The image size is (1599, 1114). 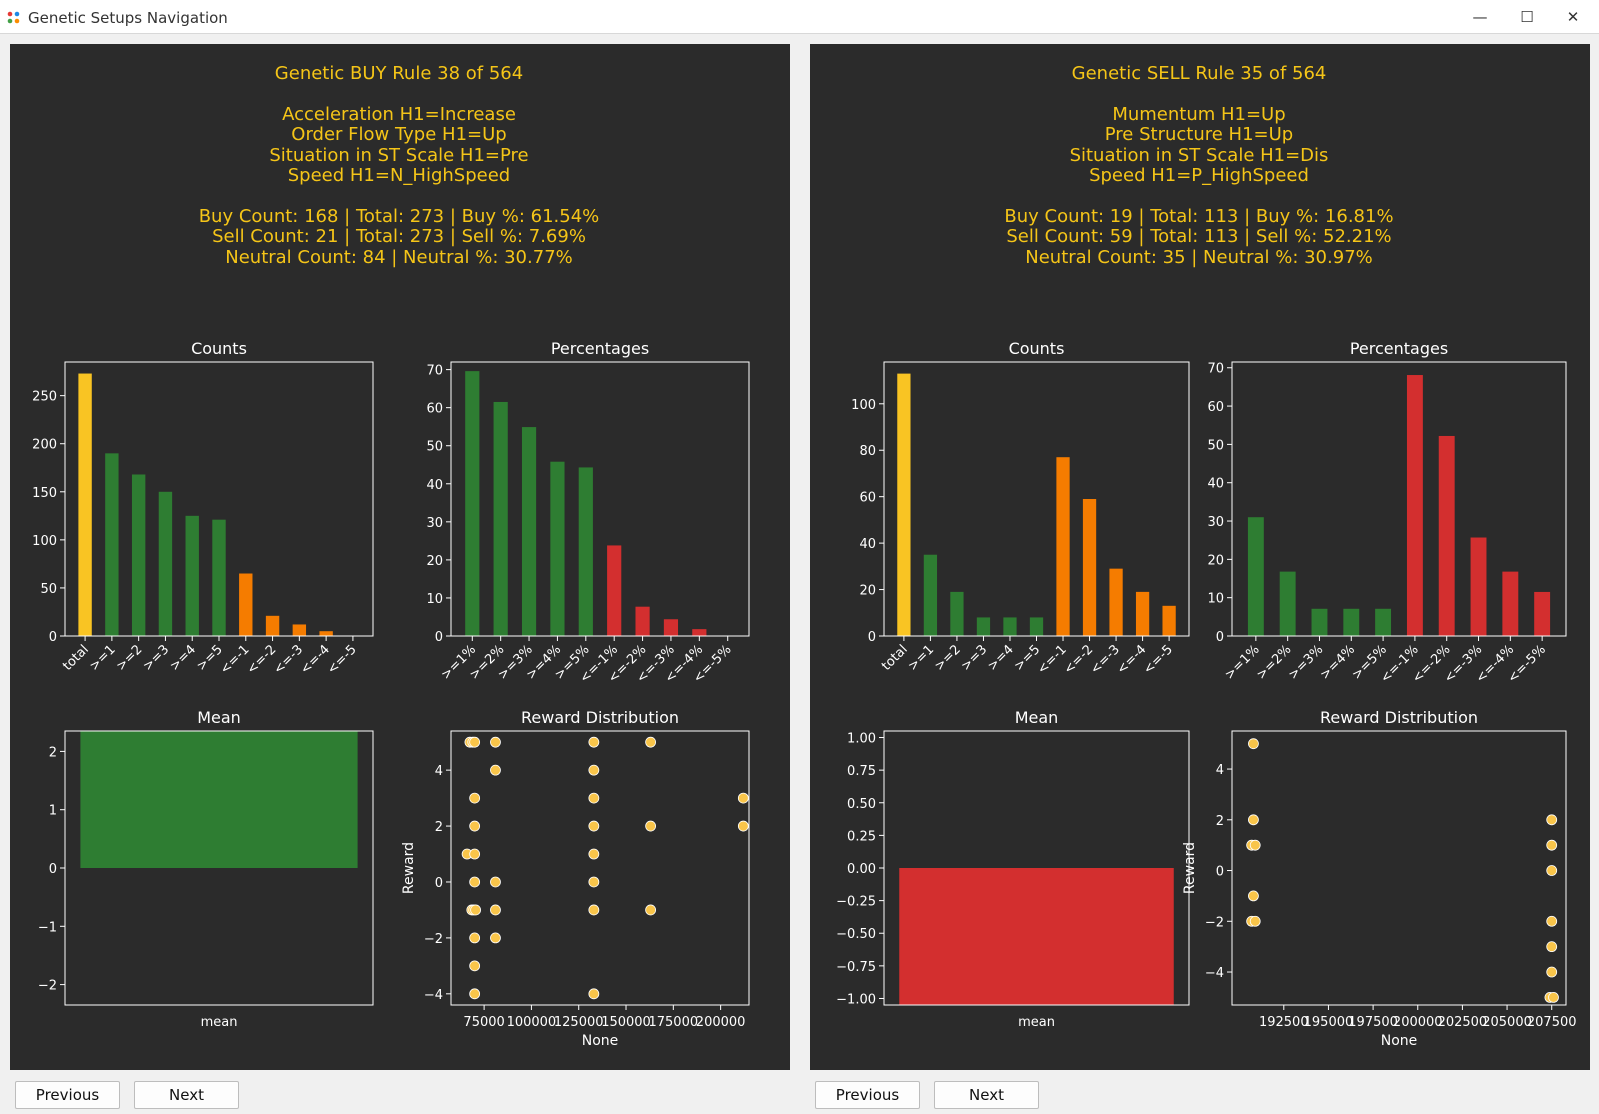 I want to click on maximize-button: ☐, so click(x=1527, y=17).